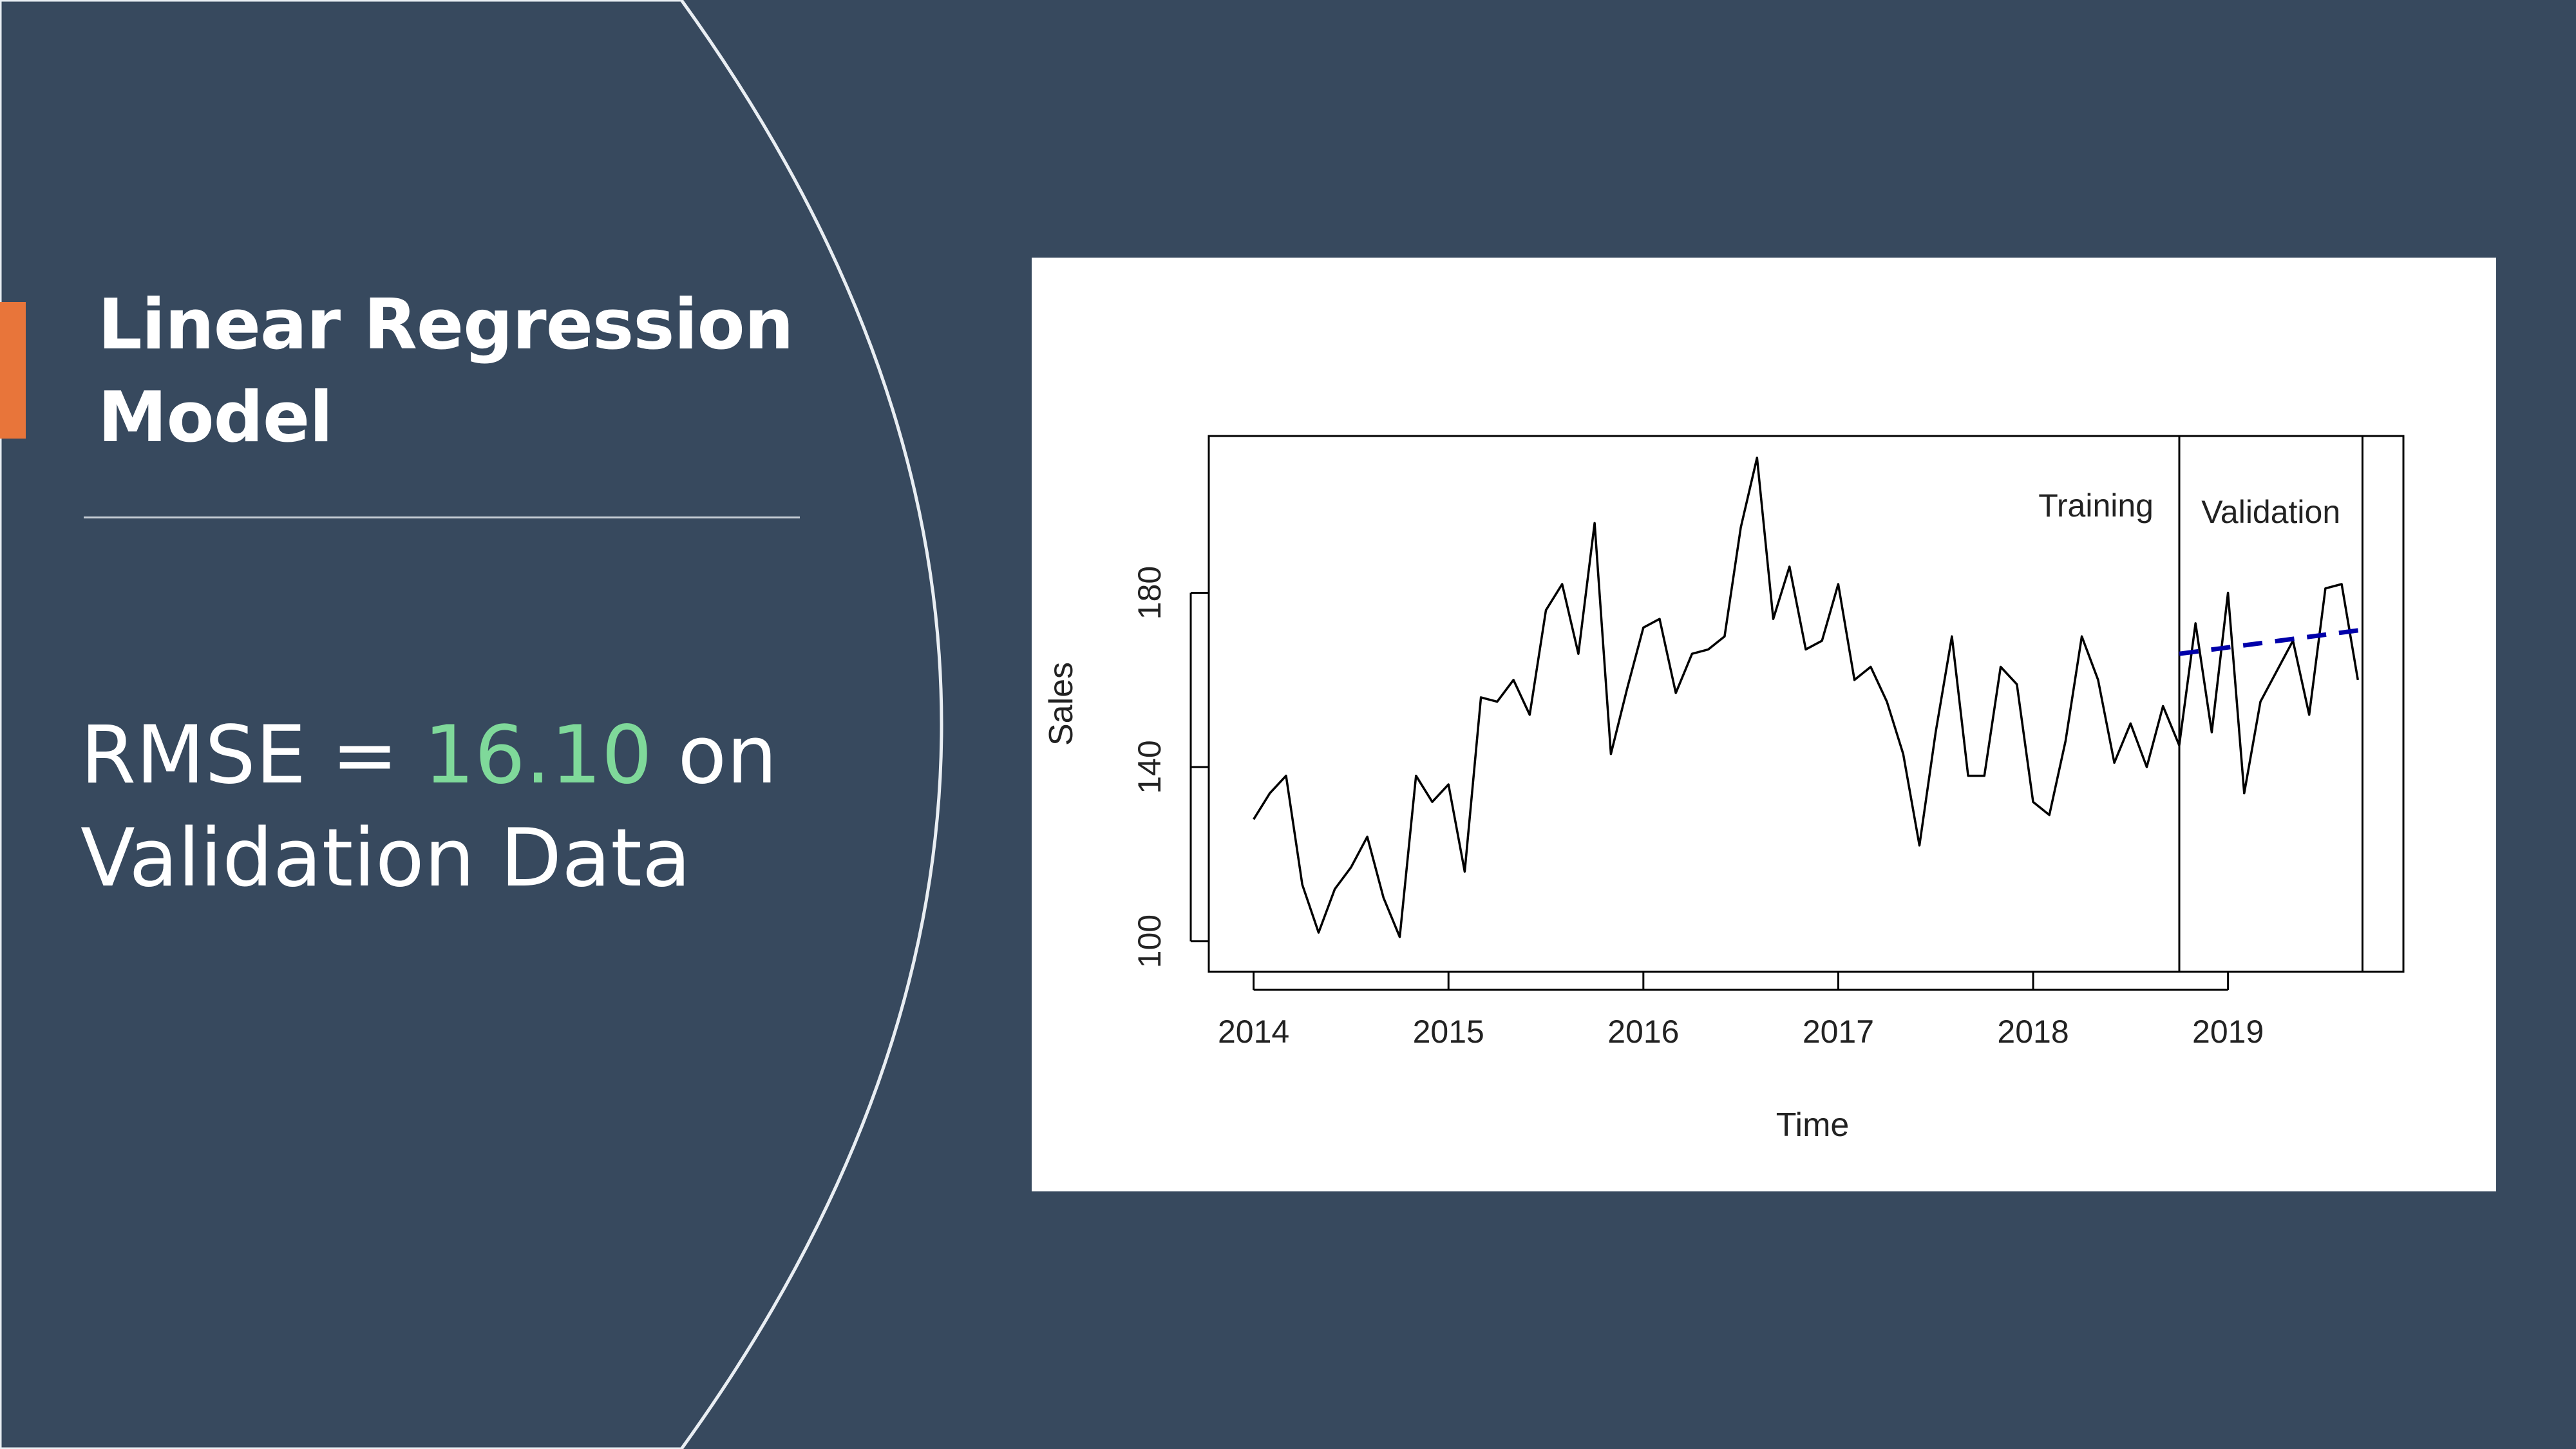 The width and height of the screenshot is (2576, 1449). I want to click on partition-label-training: Training, so click(2096, 506).